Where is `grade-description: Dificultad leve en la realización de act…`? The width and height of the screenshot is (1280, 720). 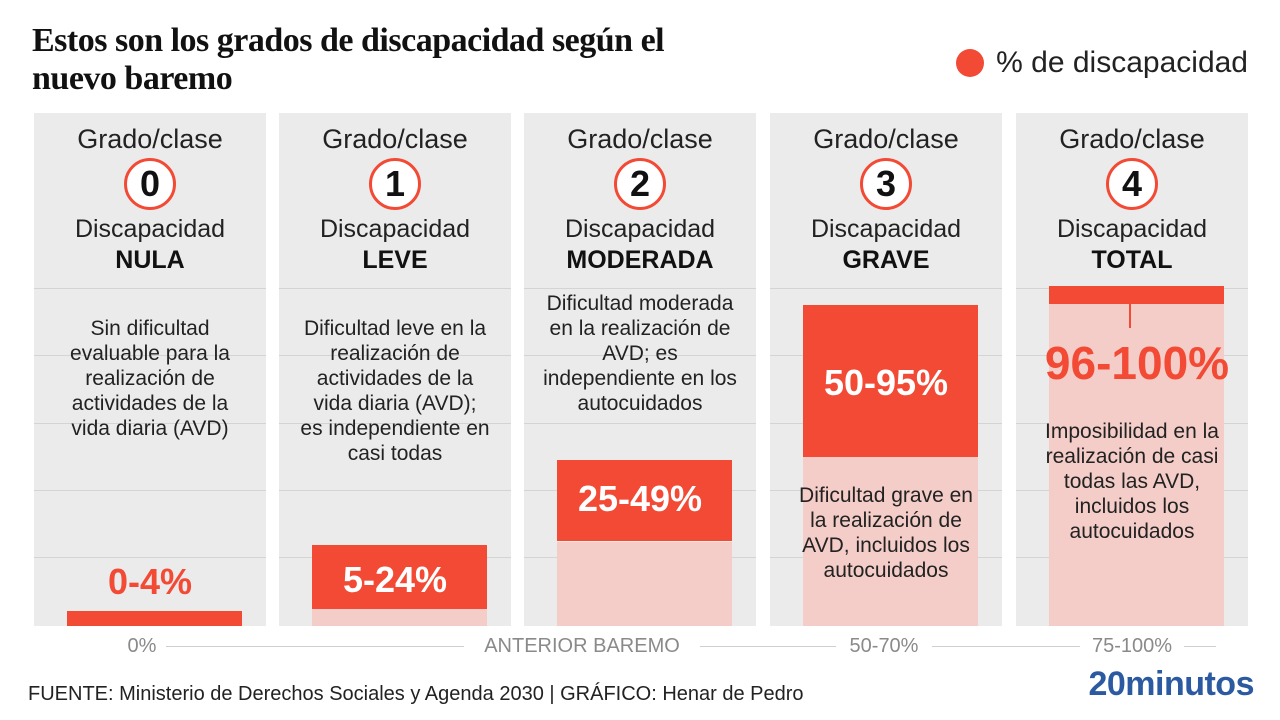
grade-description: Dificultad leve en la realización de act… is located at coordinates (395, 391).